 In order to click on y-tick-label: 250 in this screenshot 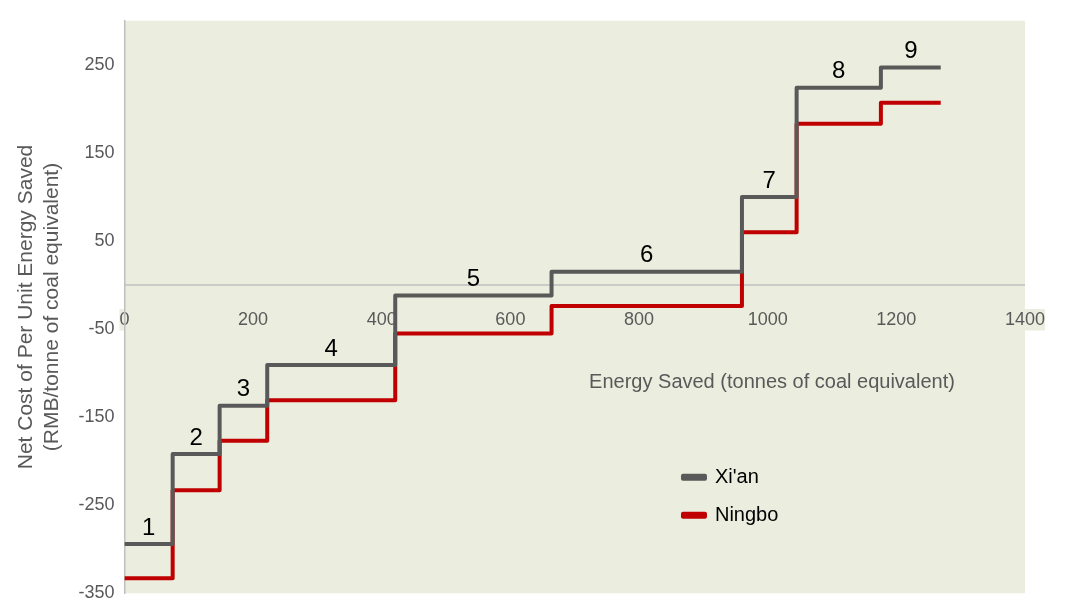, I will do `click(99, 63)`.